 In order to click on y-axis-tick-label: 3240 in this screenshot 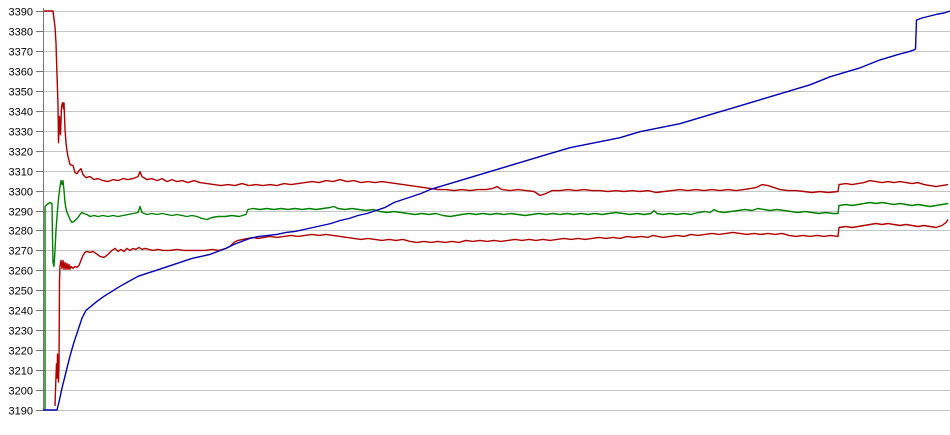, I will do `click(21, 312)`.